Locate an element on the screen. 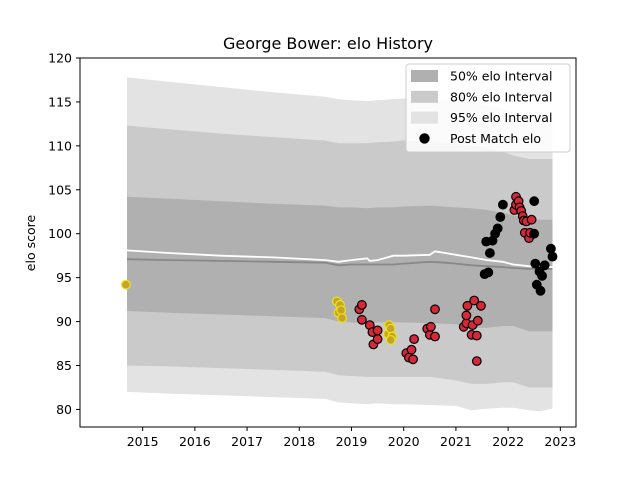  y-tick-label: 85 is located at coordinates (64, 365).